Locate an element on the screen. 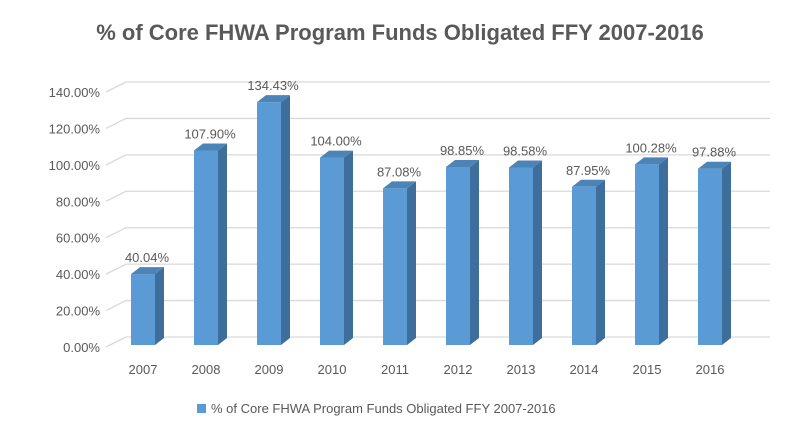 The image size is (800, 436). x-tick-label: 2013 is located at coordinates (521, 369).